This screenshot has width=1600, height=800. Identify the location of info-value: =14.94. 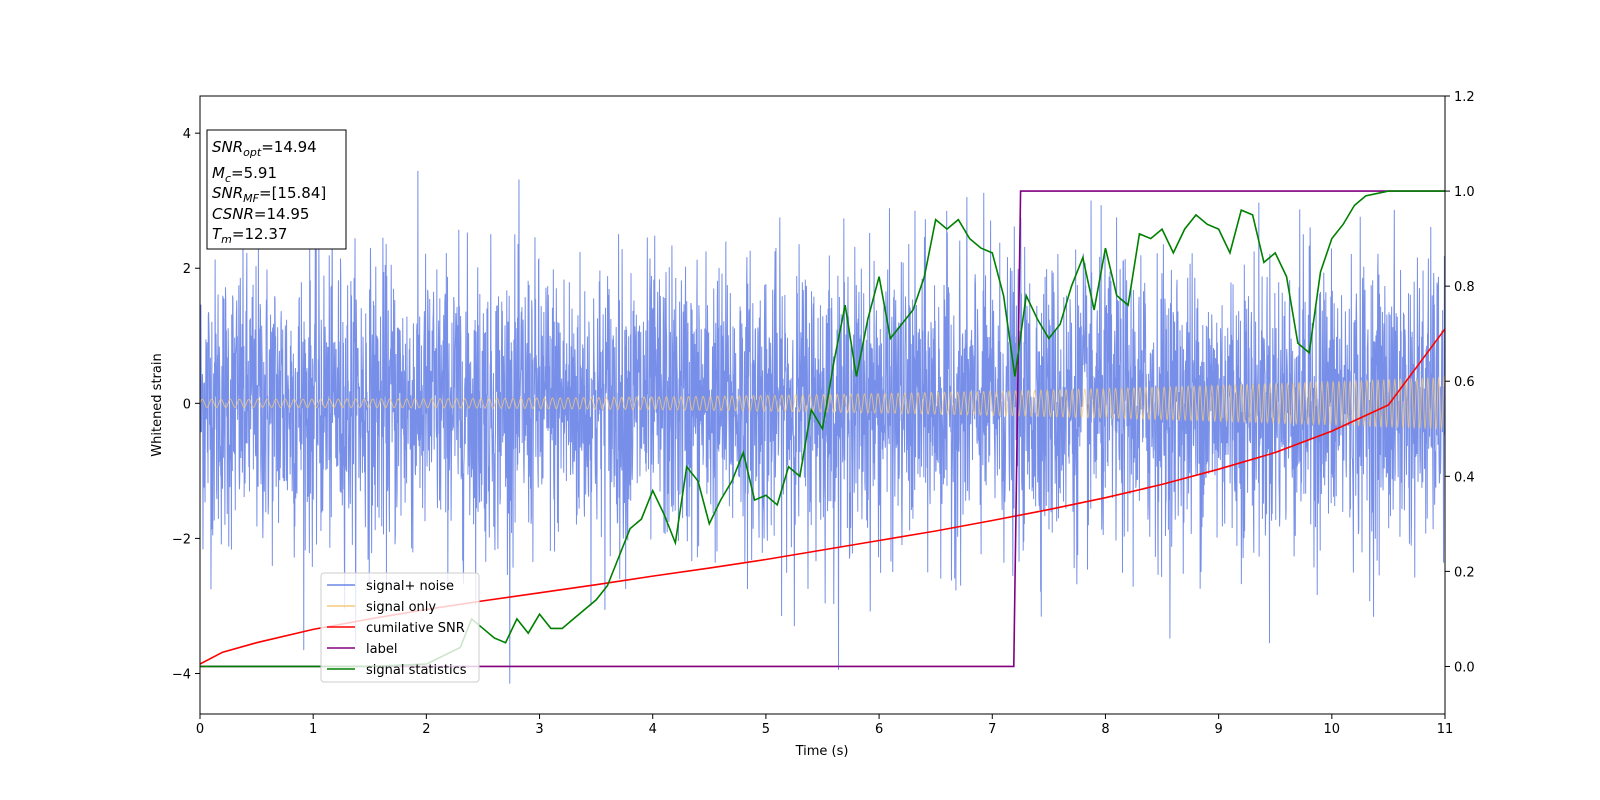
(289, 147).